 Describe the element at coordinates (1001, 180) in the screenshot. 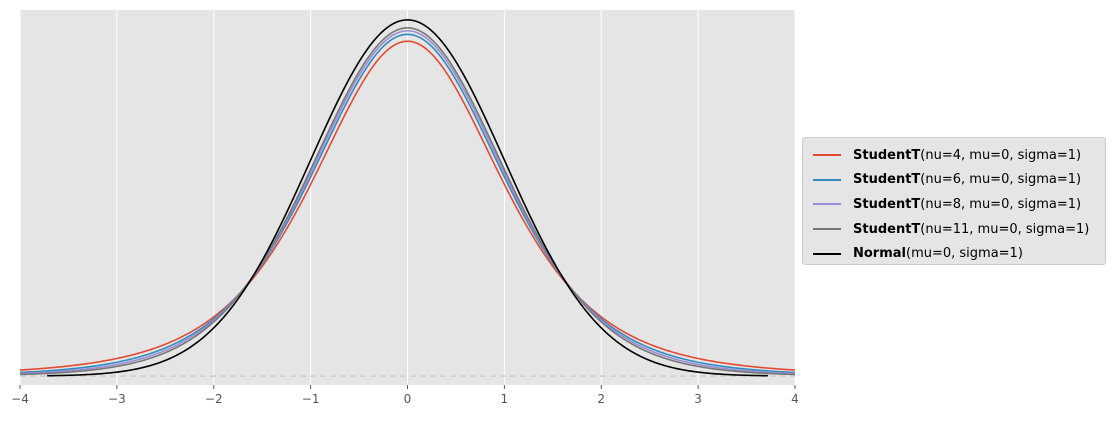

I see `legend-label: (nu=6, mu=0, sigma=1)` at that location.